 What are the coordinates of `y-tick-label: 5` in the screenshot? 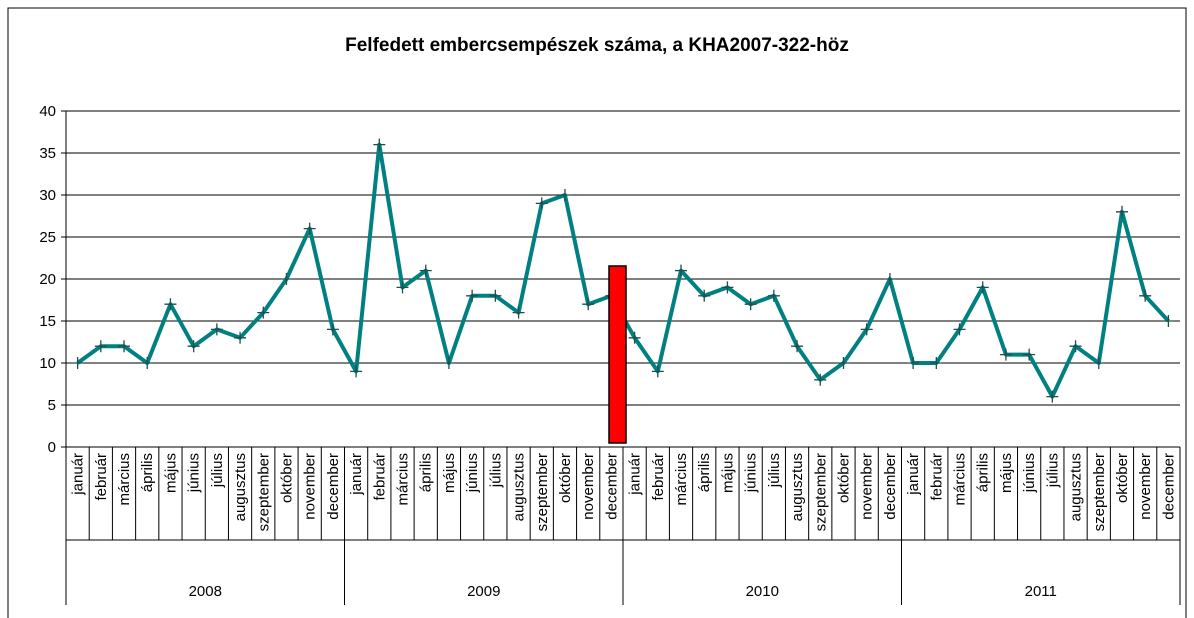 It's located at (52, 405).